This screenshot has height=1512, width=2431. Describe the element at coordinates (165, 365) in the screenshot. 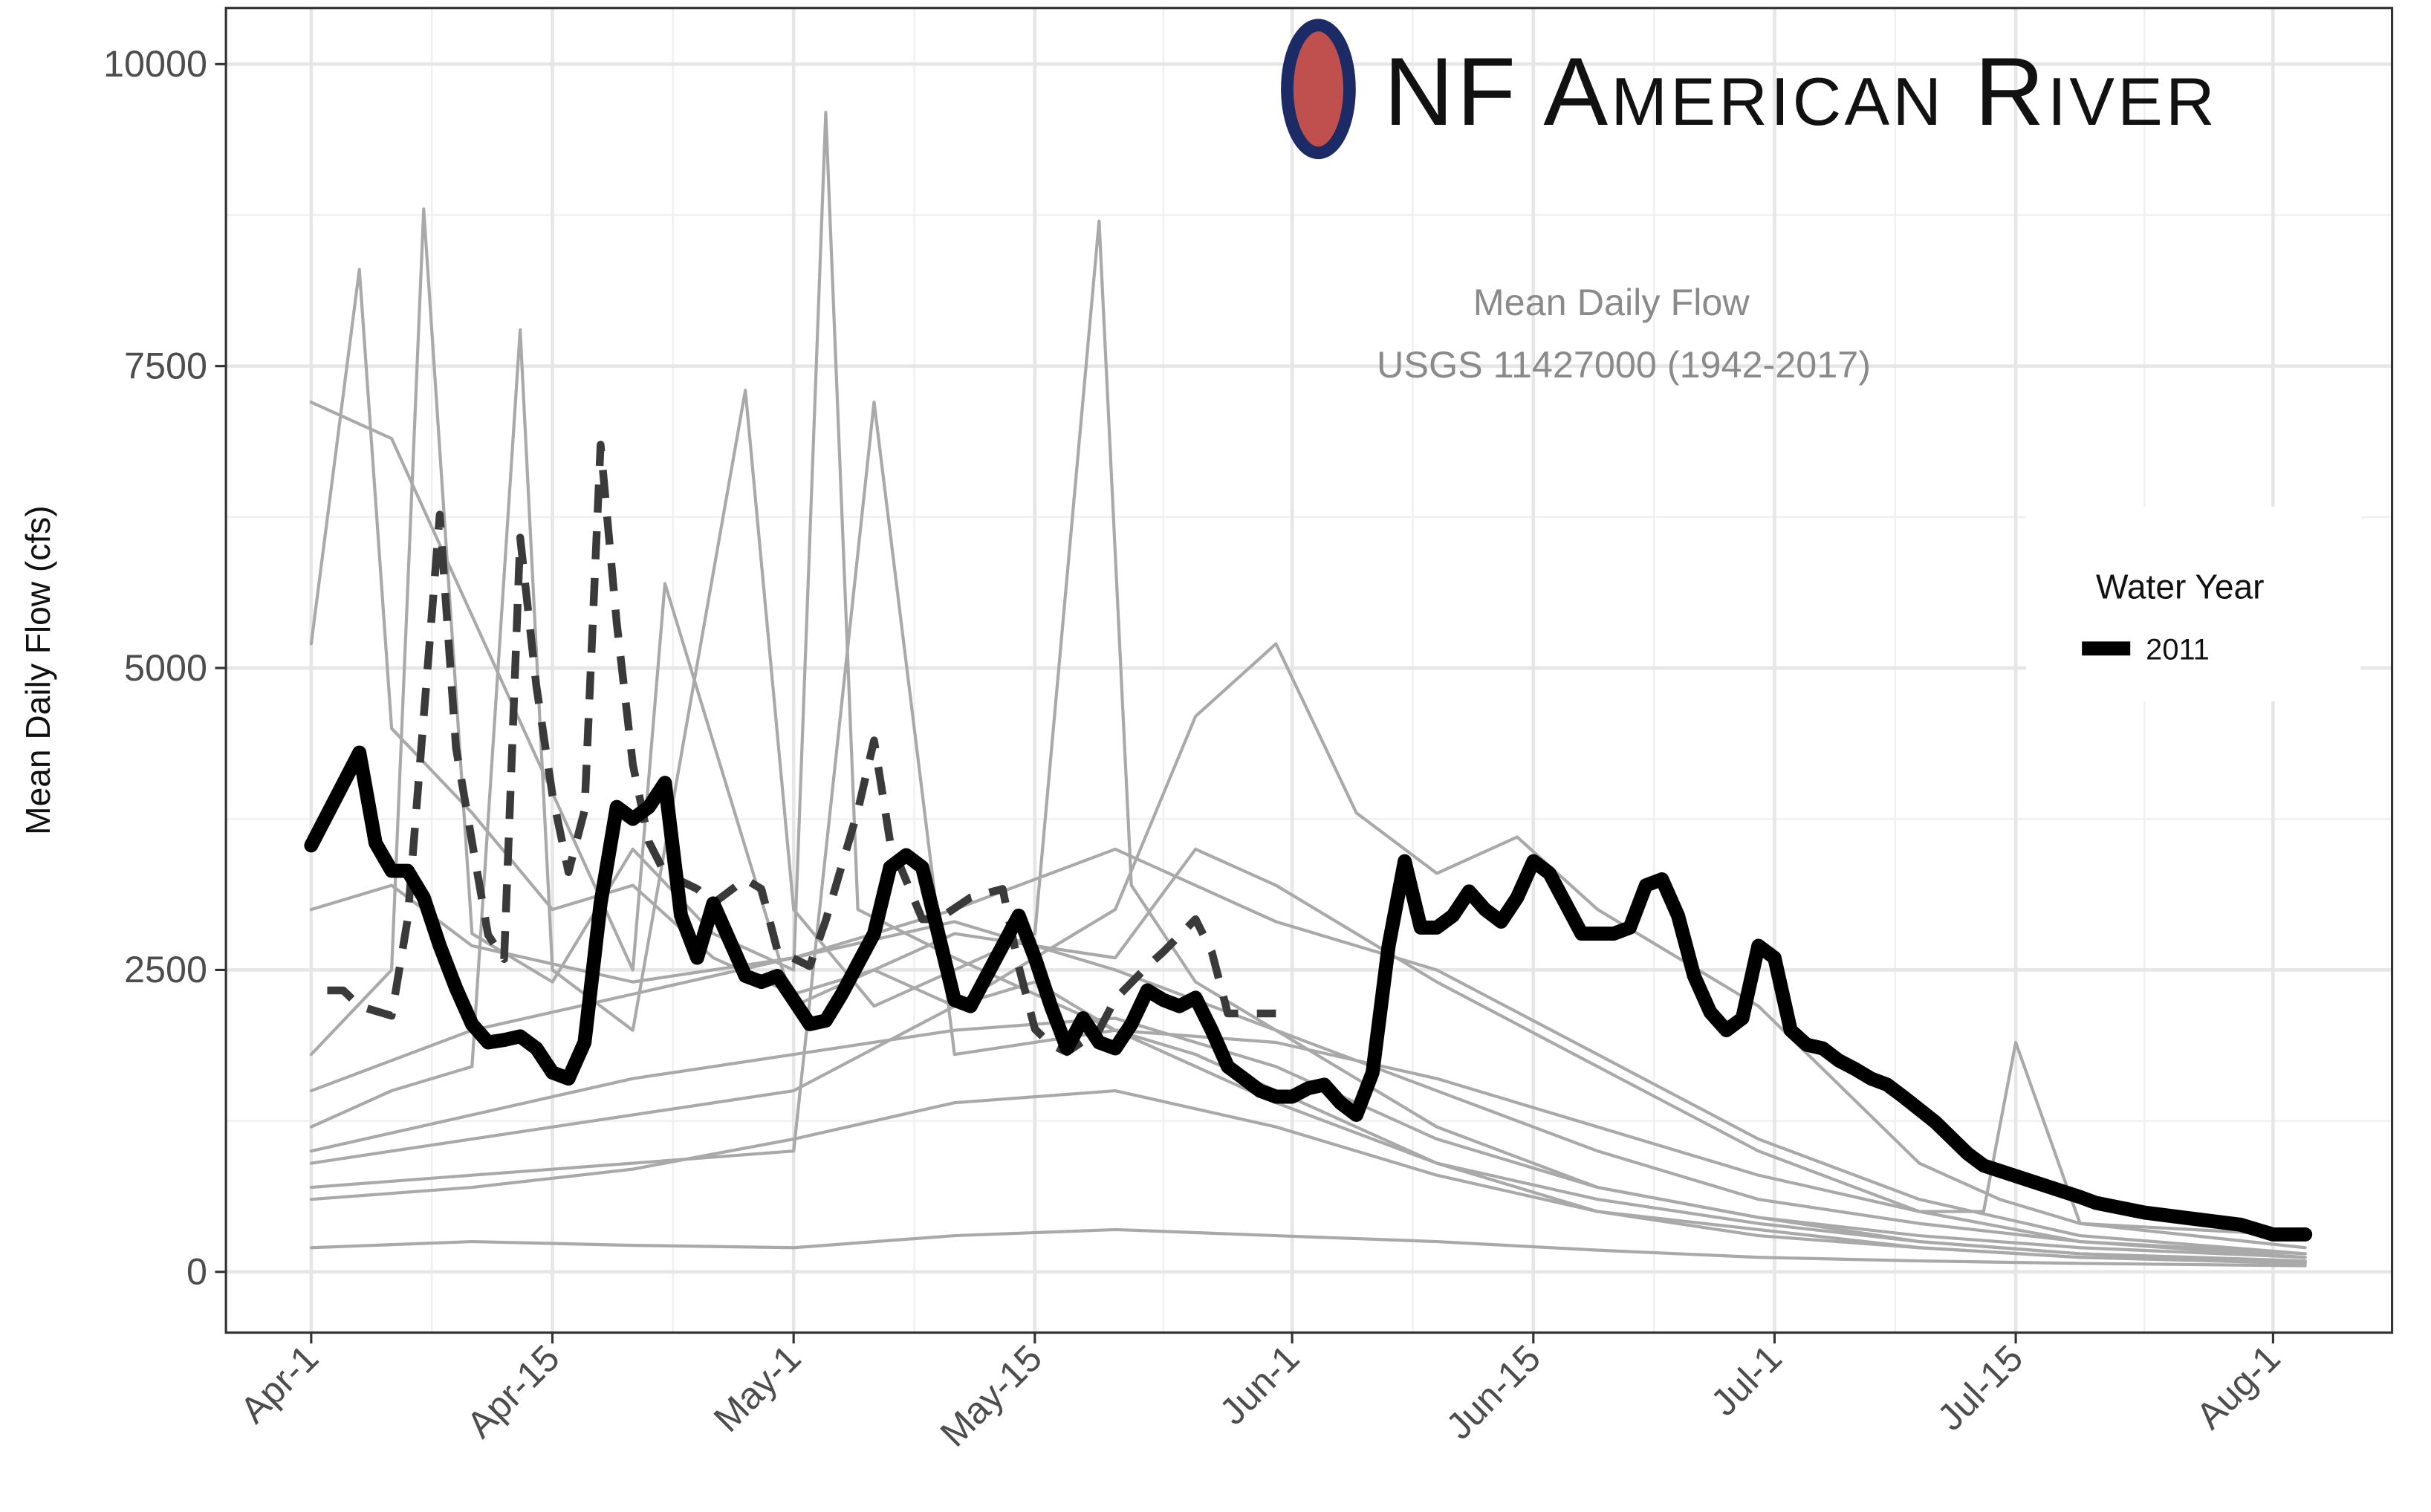

I see `y-tick-label: 7500` at that location.